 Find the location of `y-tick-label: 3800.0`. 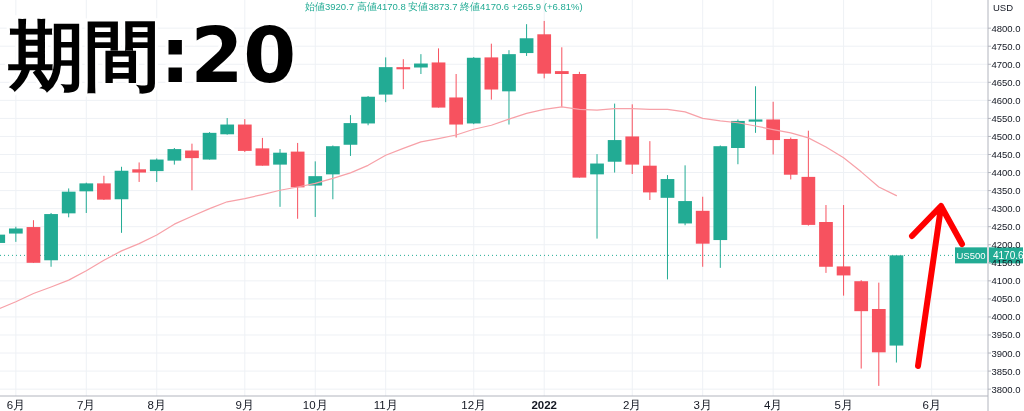

y-tick-label: 3800.0 is located at coordinates (1006, 389).